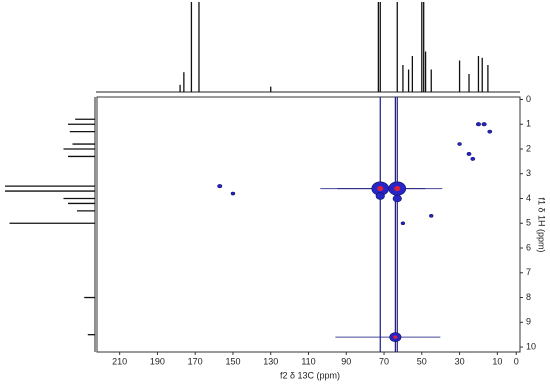  I want to click on y-tick-label: 4, so click(528, 198).